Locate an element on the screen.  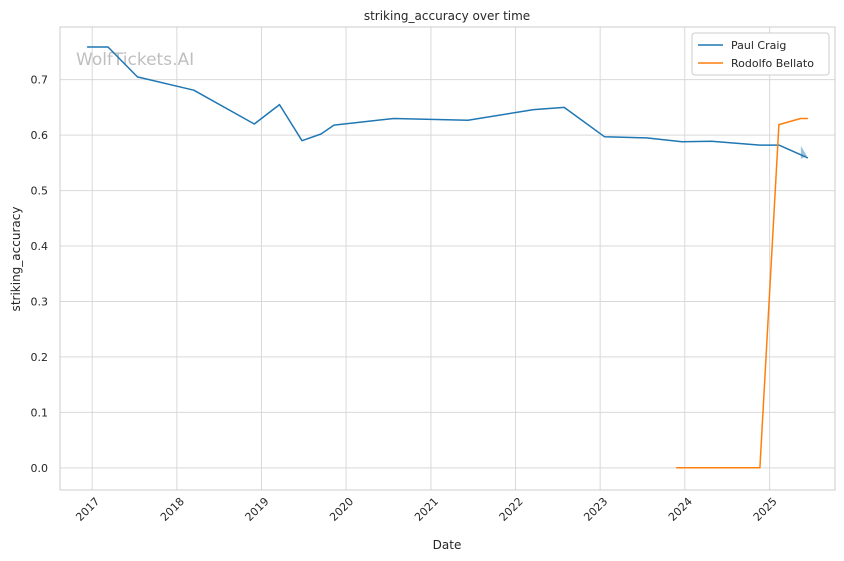
legend-label-rodolfo-bellato: Rodolfo Bellato is located at coordinates (772, 63).